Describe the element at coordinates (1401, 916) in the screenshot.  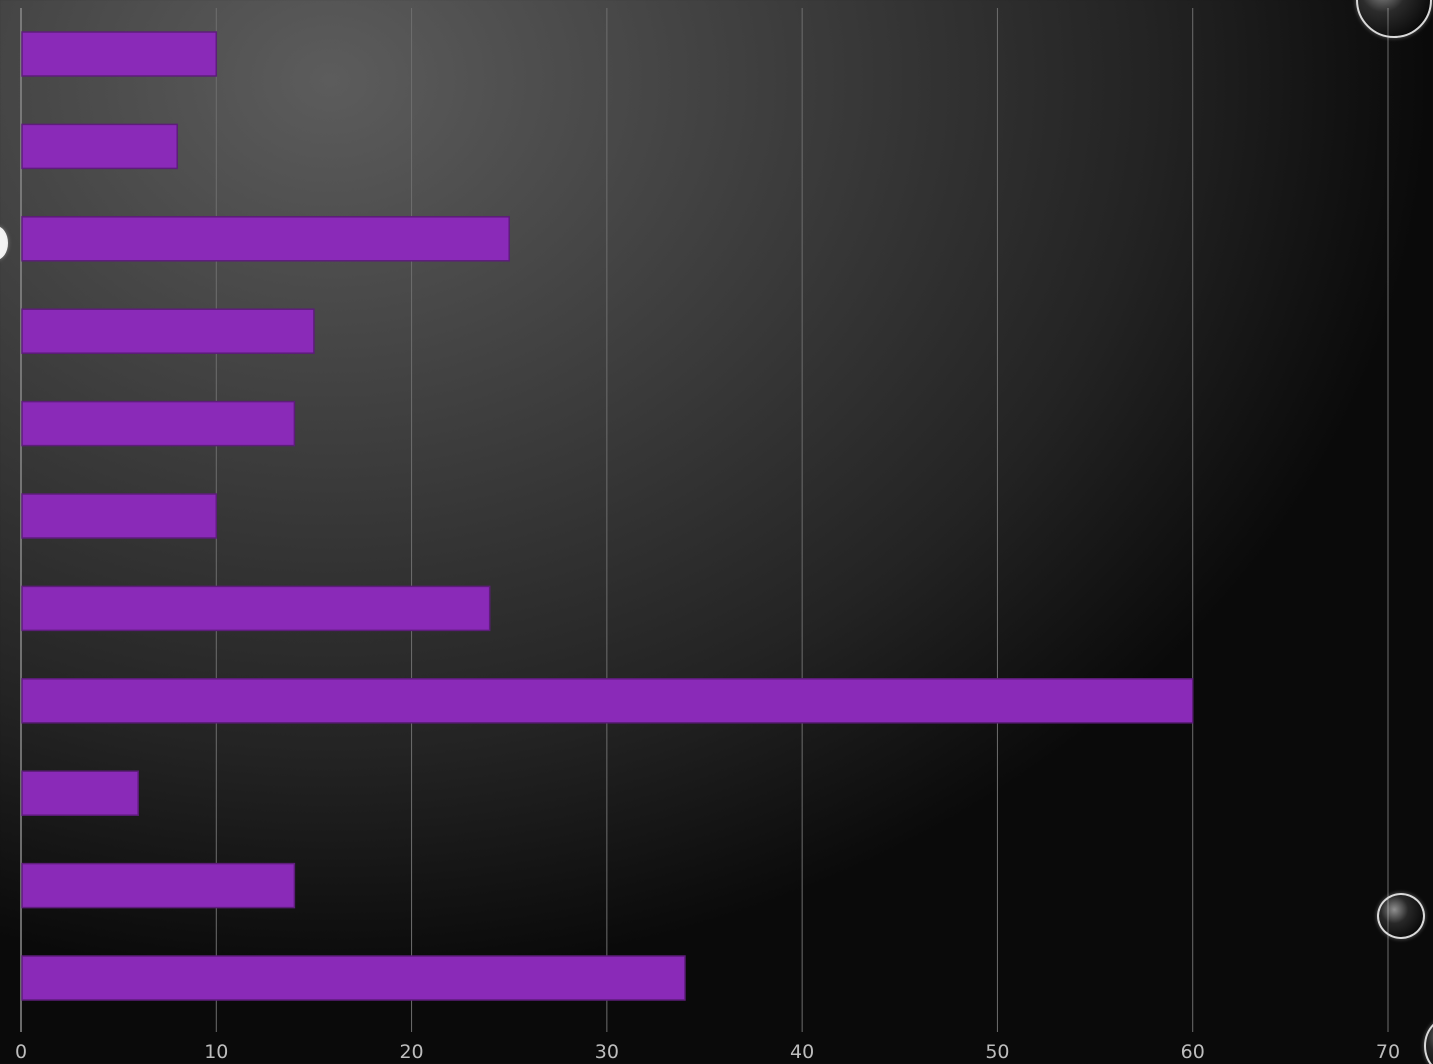
I see `decorative-bubble-bottom-right` at that location.